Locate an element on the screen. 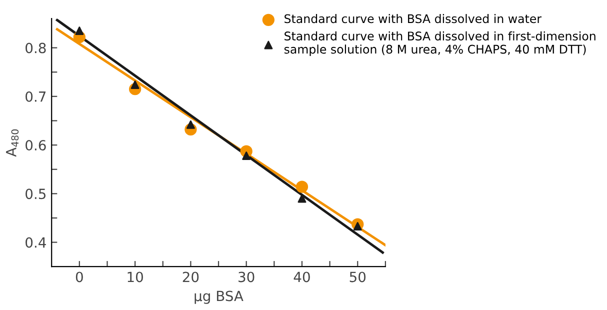  x-tick-label: 30 is located at coordinates (246, 277).